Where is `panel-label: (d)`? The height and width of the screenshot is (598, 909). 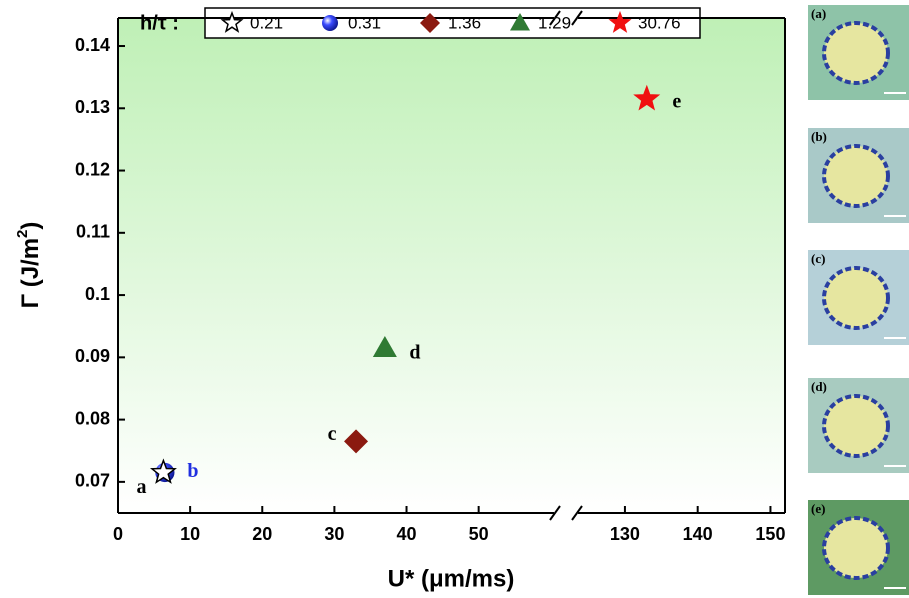
panel-label: (d) is located at coordinates (819, 386).